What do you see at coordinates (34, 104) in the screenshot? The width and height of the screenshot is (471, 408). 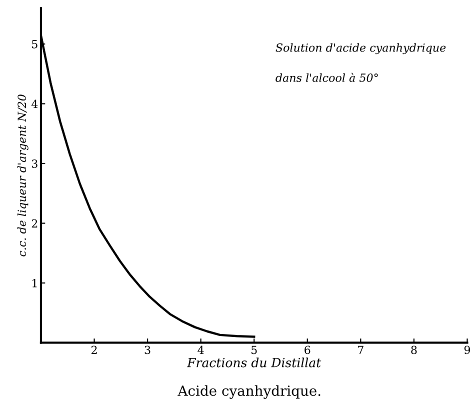 I see `y-tick-label: 4` at bounding box center [34, 104].